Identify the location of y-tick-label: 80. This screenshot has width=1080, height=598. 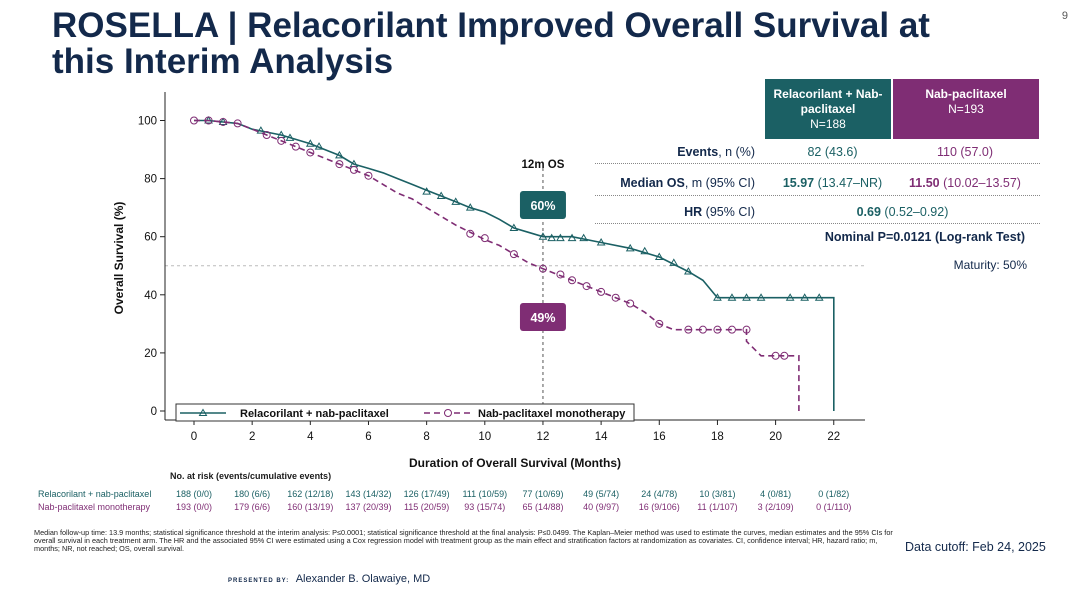
(150, 180).